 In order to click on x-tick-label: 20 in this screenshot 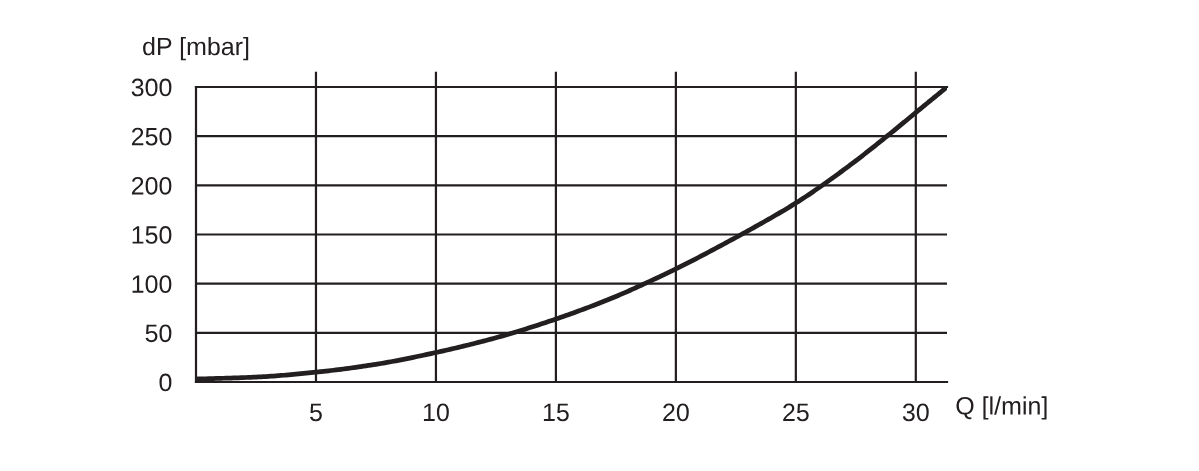, I will do `click(676, 412)`.